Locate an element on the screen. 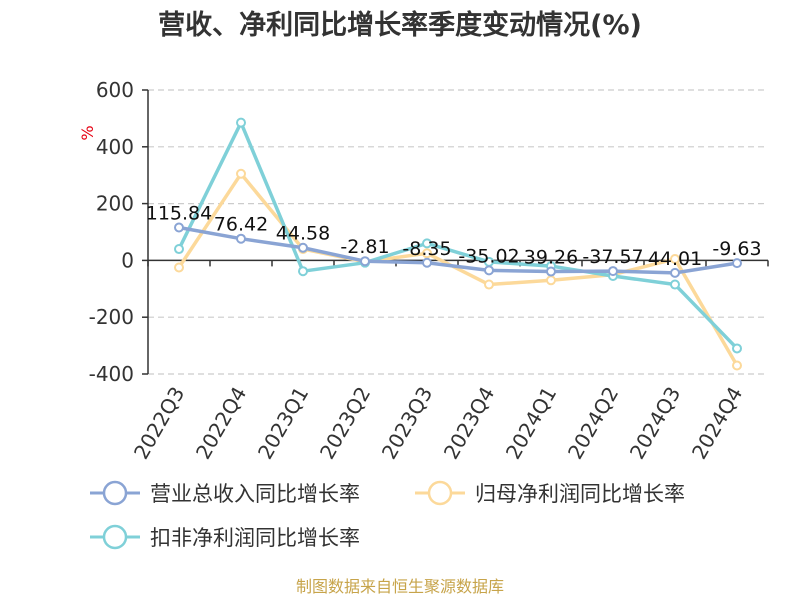 The height and width of the screenshot is (600, 800). legend-label: 营业总收入同比增长率 is located at coordinates (255, 494).